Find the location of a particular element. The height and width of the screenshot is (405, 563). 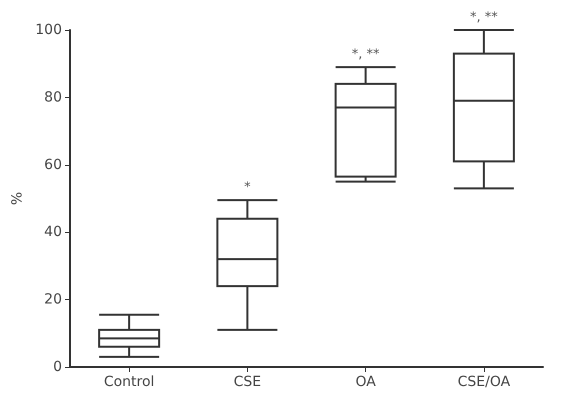

y-tick-label: 100 is located at coordinates (48, 30).